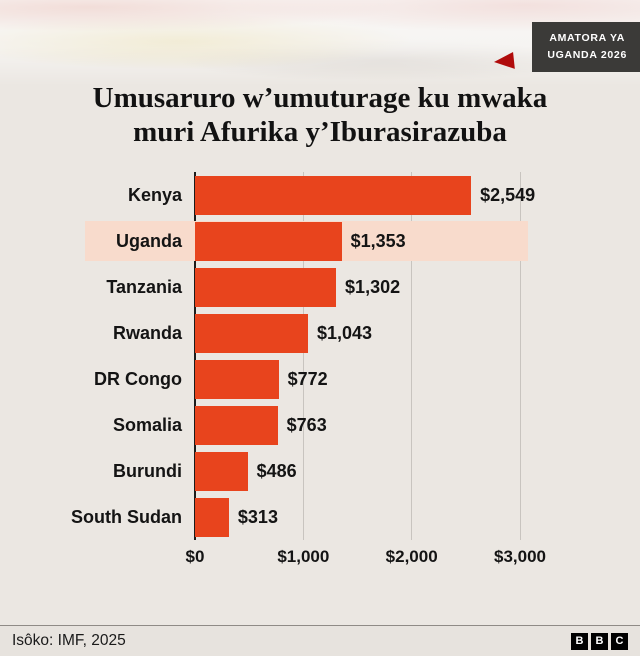 The image size is (640, 656). I want to click on value-label: $772, so click(307, 378).